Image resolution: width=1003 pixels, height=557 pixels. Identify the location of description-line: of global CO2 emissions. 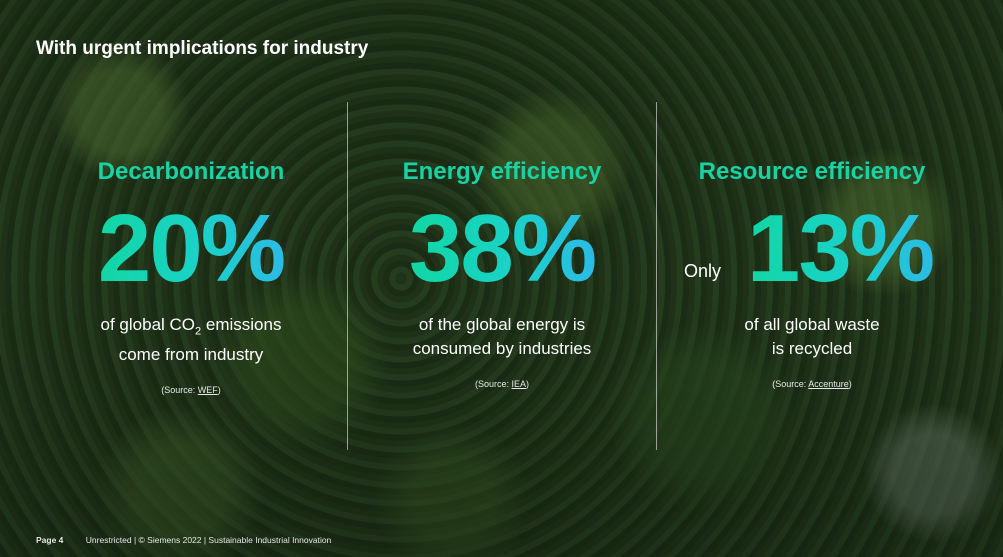
(191, 326).